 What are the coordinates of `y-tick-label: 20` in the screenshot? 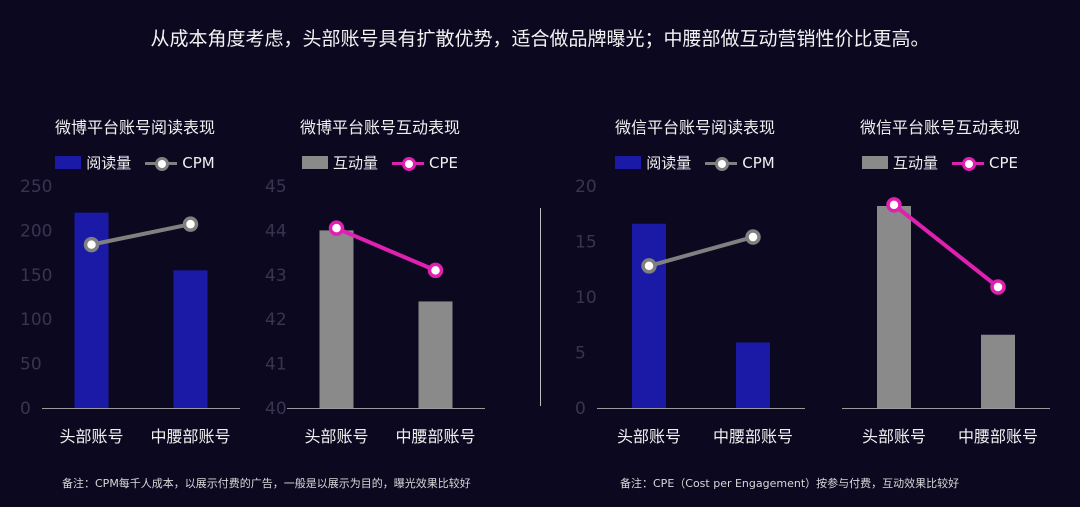 It's located at (586, 187).